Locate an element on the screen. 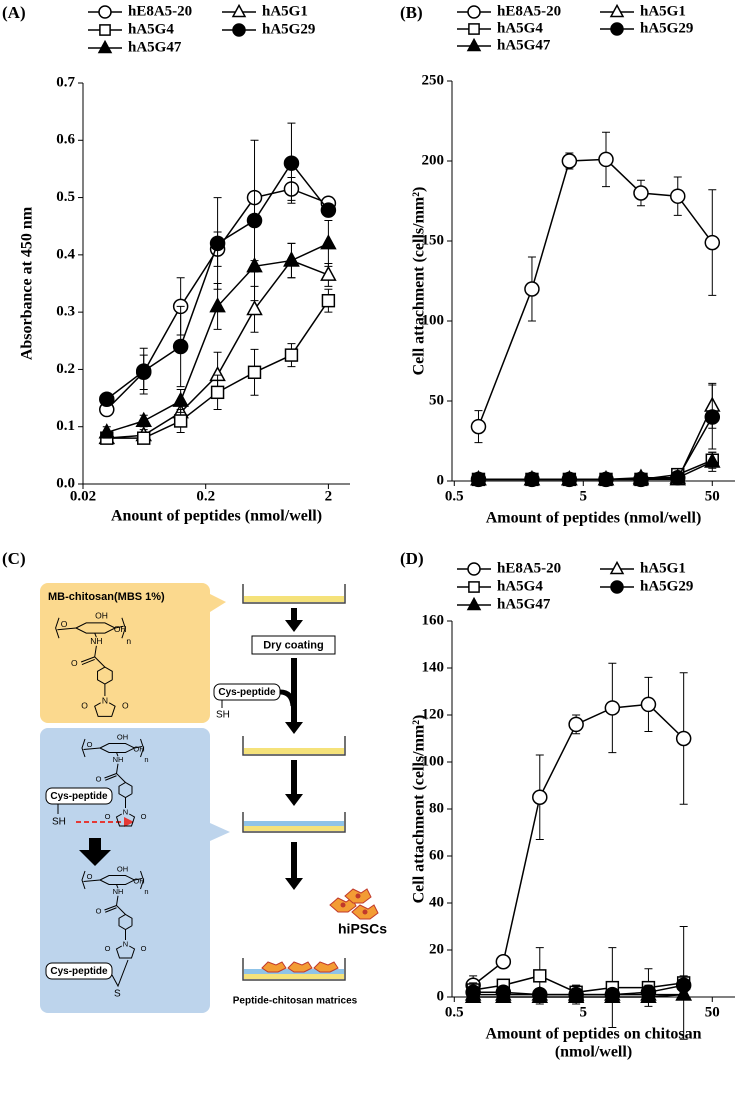  y-tick-label: 0.5 is located at coordinates (65, 197).